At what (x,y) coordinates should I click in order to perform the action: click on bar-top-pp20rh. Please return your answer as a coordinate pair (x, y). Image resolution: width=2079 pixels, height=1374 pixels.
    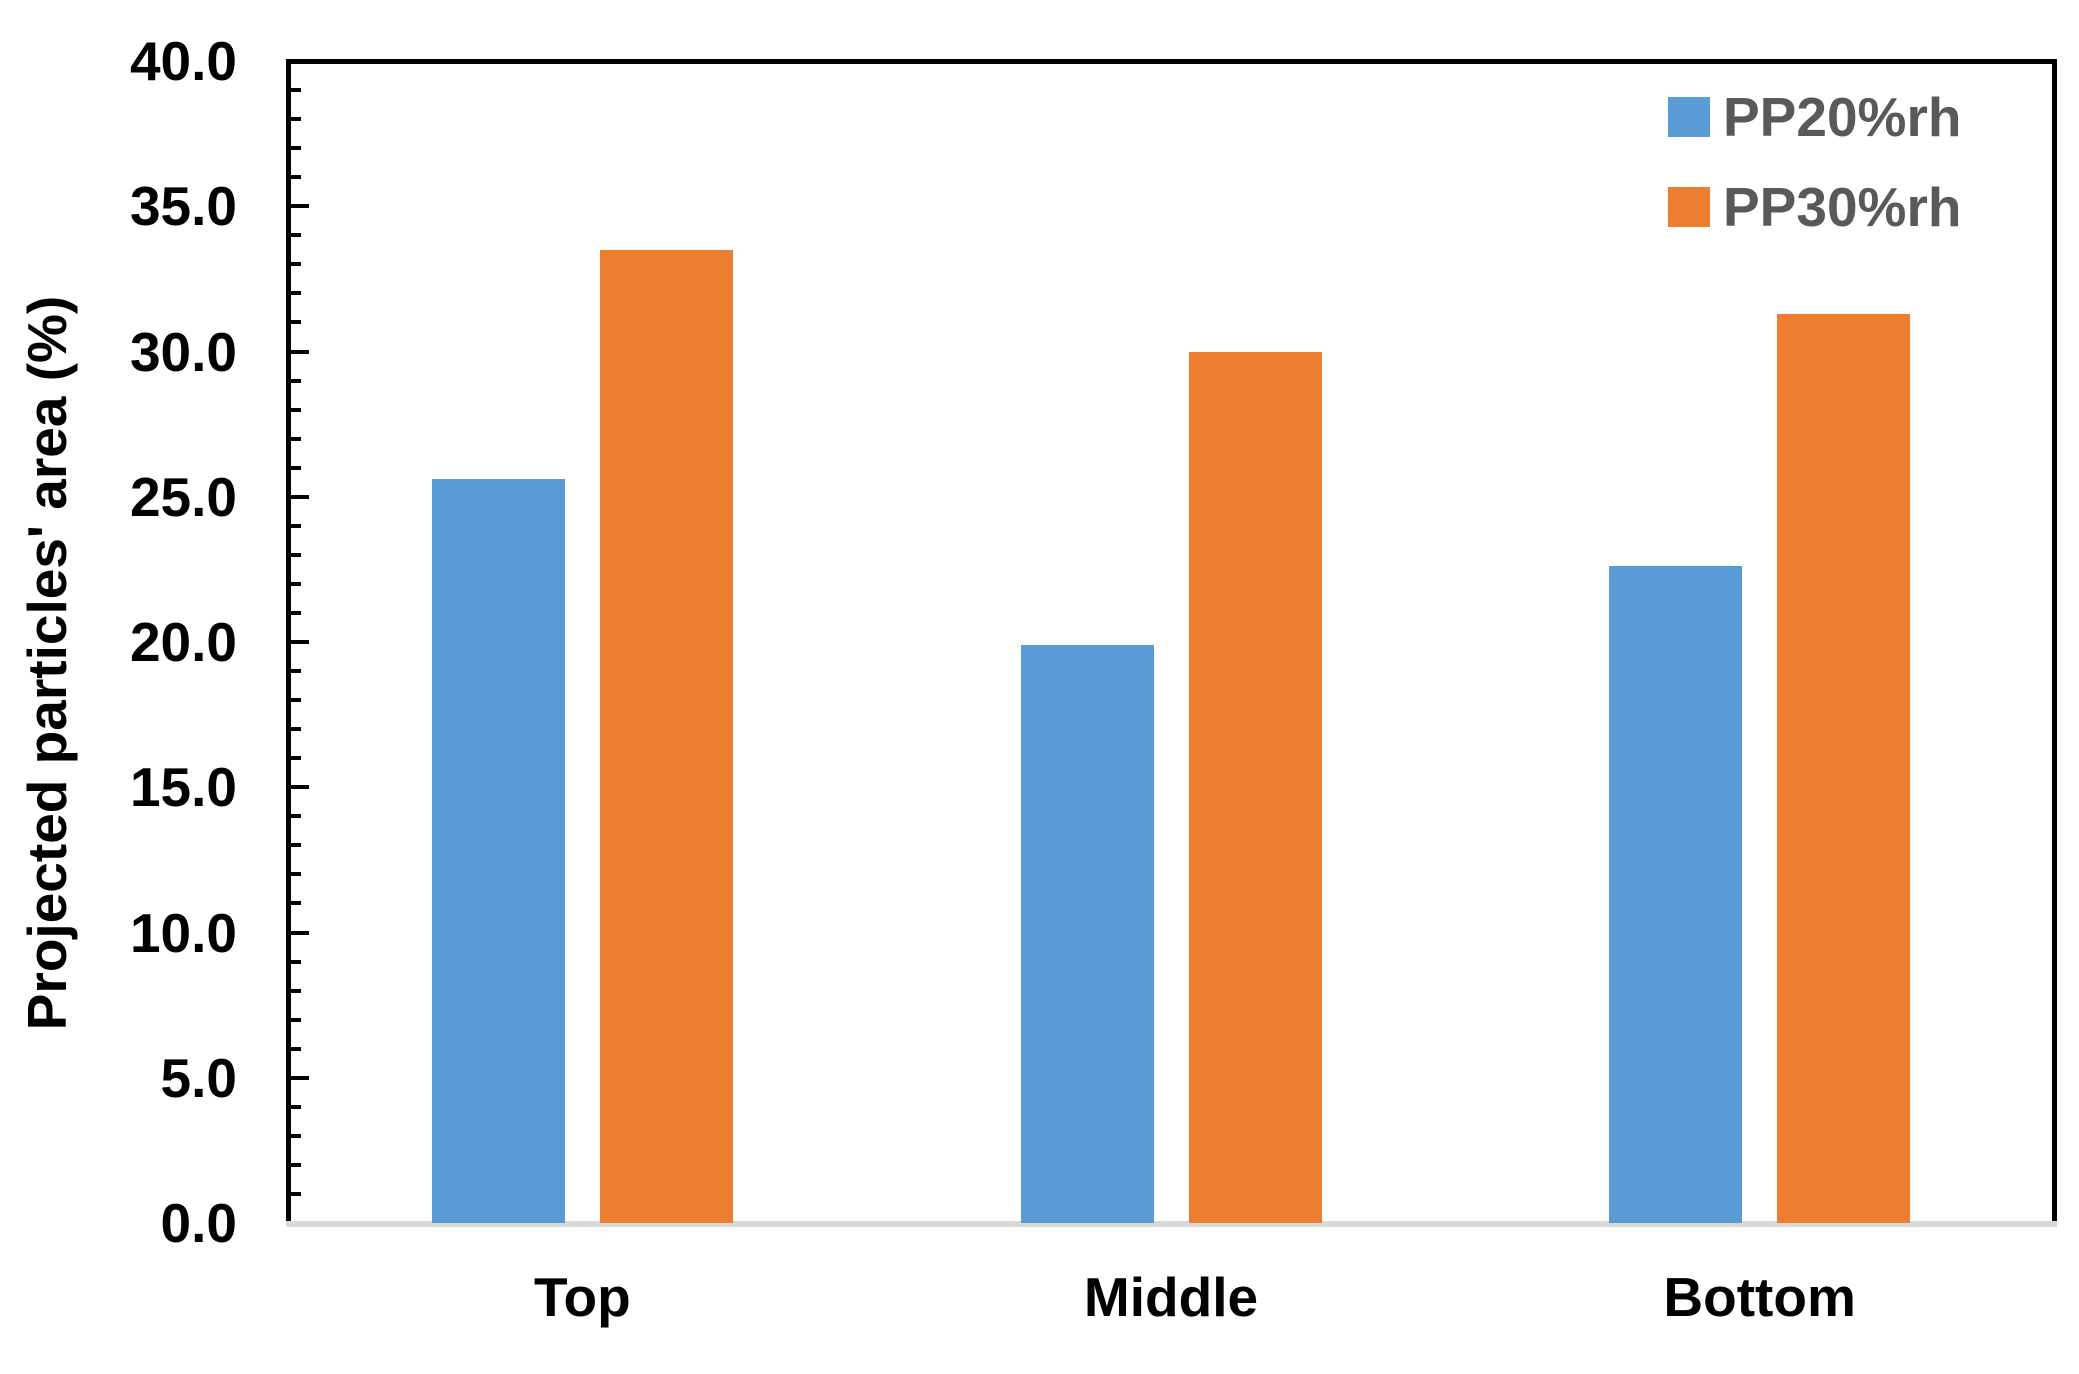
    Looking at the image, I should click on (498, 851).